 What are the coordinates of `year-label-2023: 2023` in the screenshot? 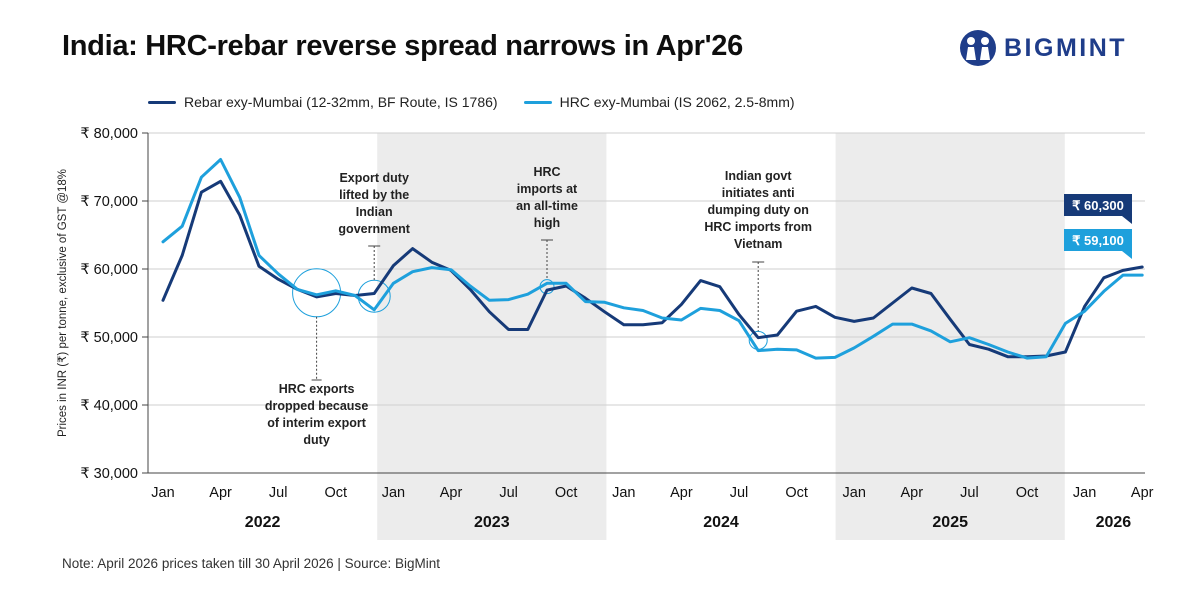 It's located at (492, 522).